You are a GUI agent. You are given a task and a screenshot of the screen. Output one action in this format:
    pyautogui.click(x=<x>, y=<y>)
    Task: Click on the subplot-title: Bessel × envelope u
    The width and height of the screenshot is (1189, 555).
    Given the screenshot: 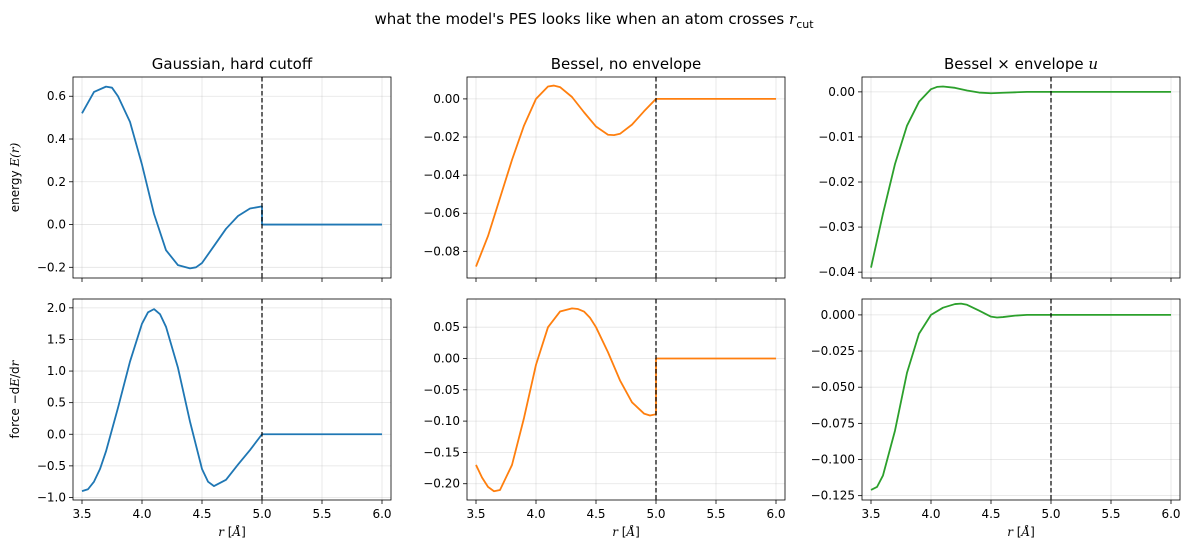 What is the action you would take?
    pyautogui.click(x=1021, y=64)
    